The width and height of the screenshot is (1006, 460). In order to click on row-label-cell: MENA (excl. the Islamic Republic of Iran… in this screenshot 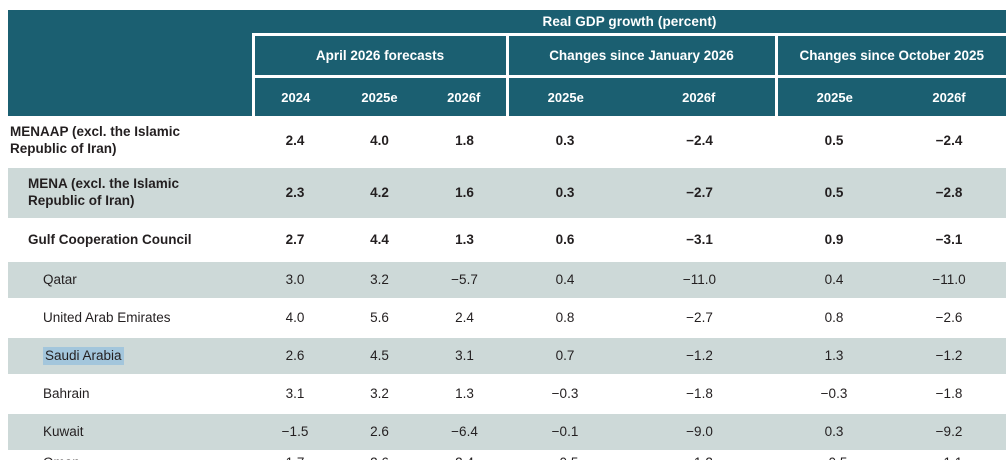, I will do `click(130, 193)`.